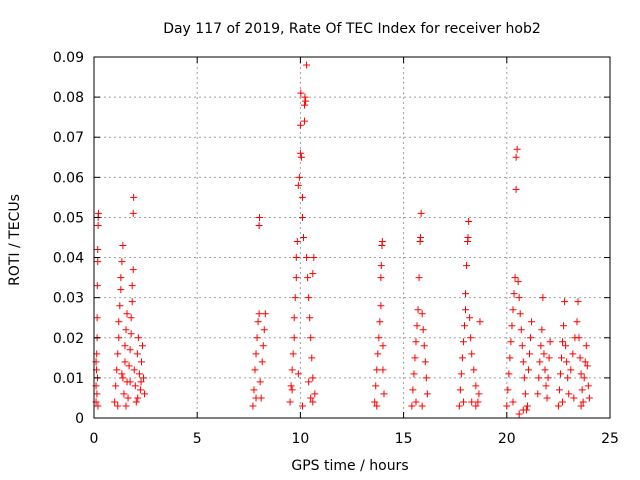 The image size is (640, 480). Describe the element at coordinates (68, 58) in the screenshot. I see `y-tick-label: 0.09` at that location.